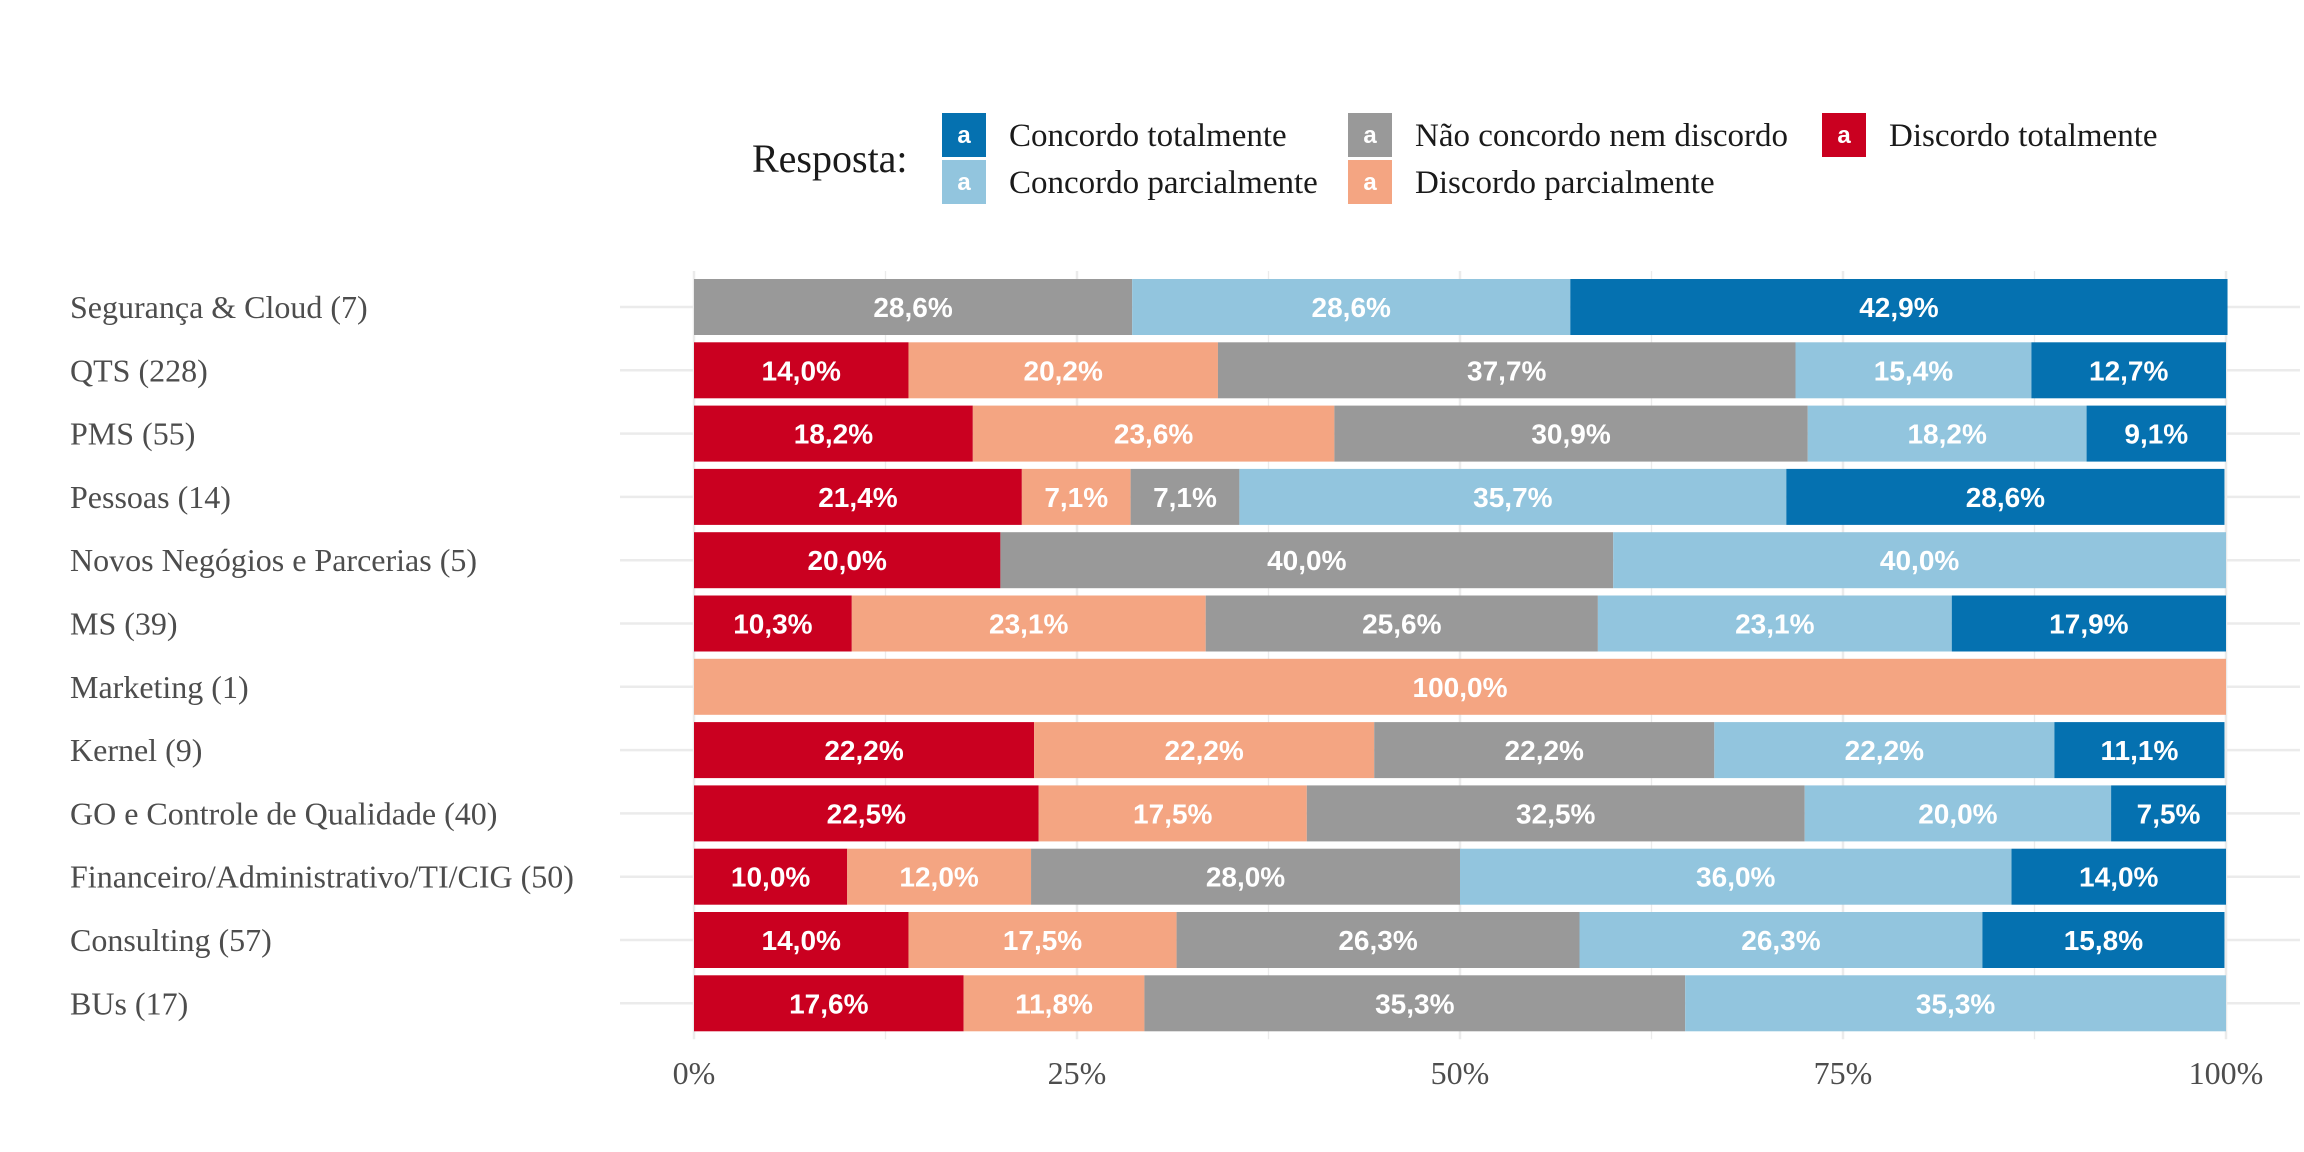  Describe the element at coordinates (2226, 1073) in the screenshot. I see `x-tick-label: 100%` at that location.